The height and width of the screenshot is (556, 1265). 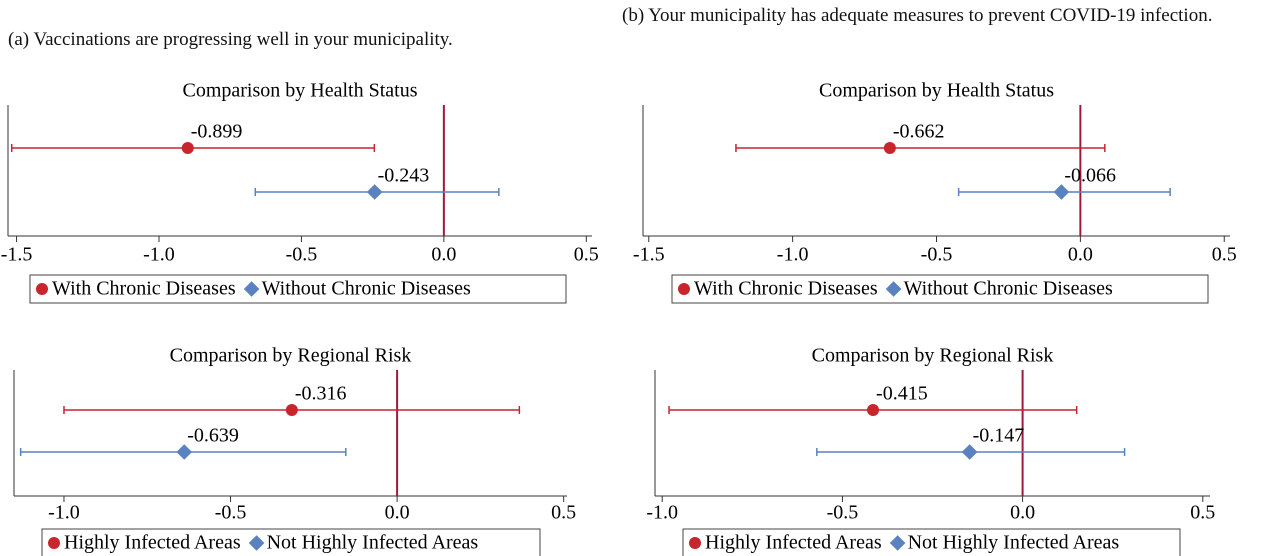 I want to click on value-label: -0.316, so click(x=321, y=394).